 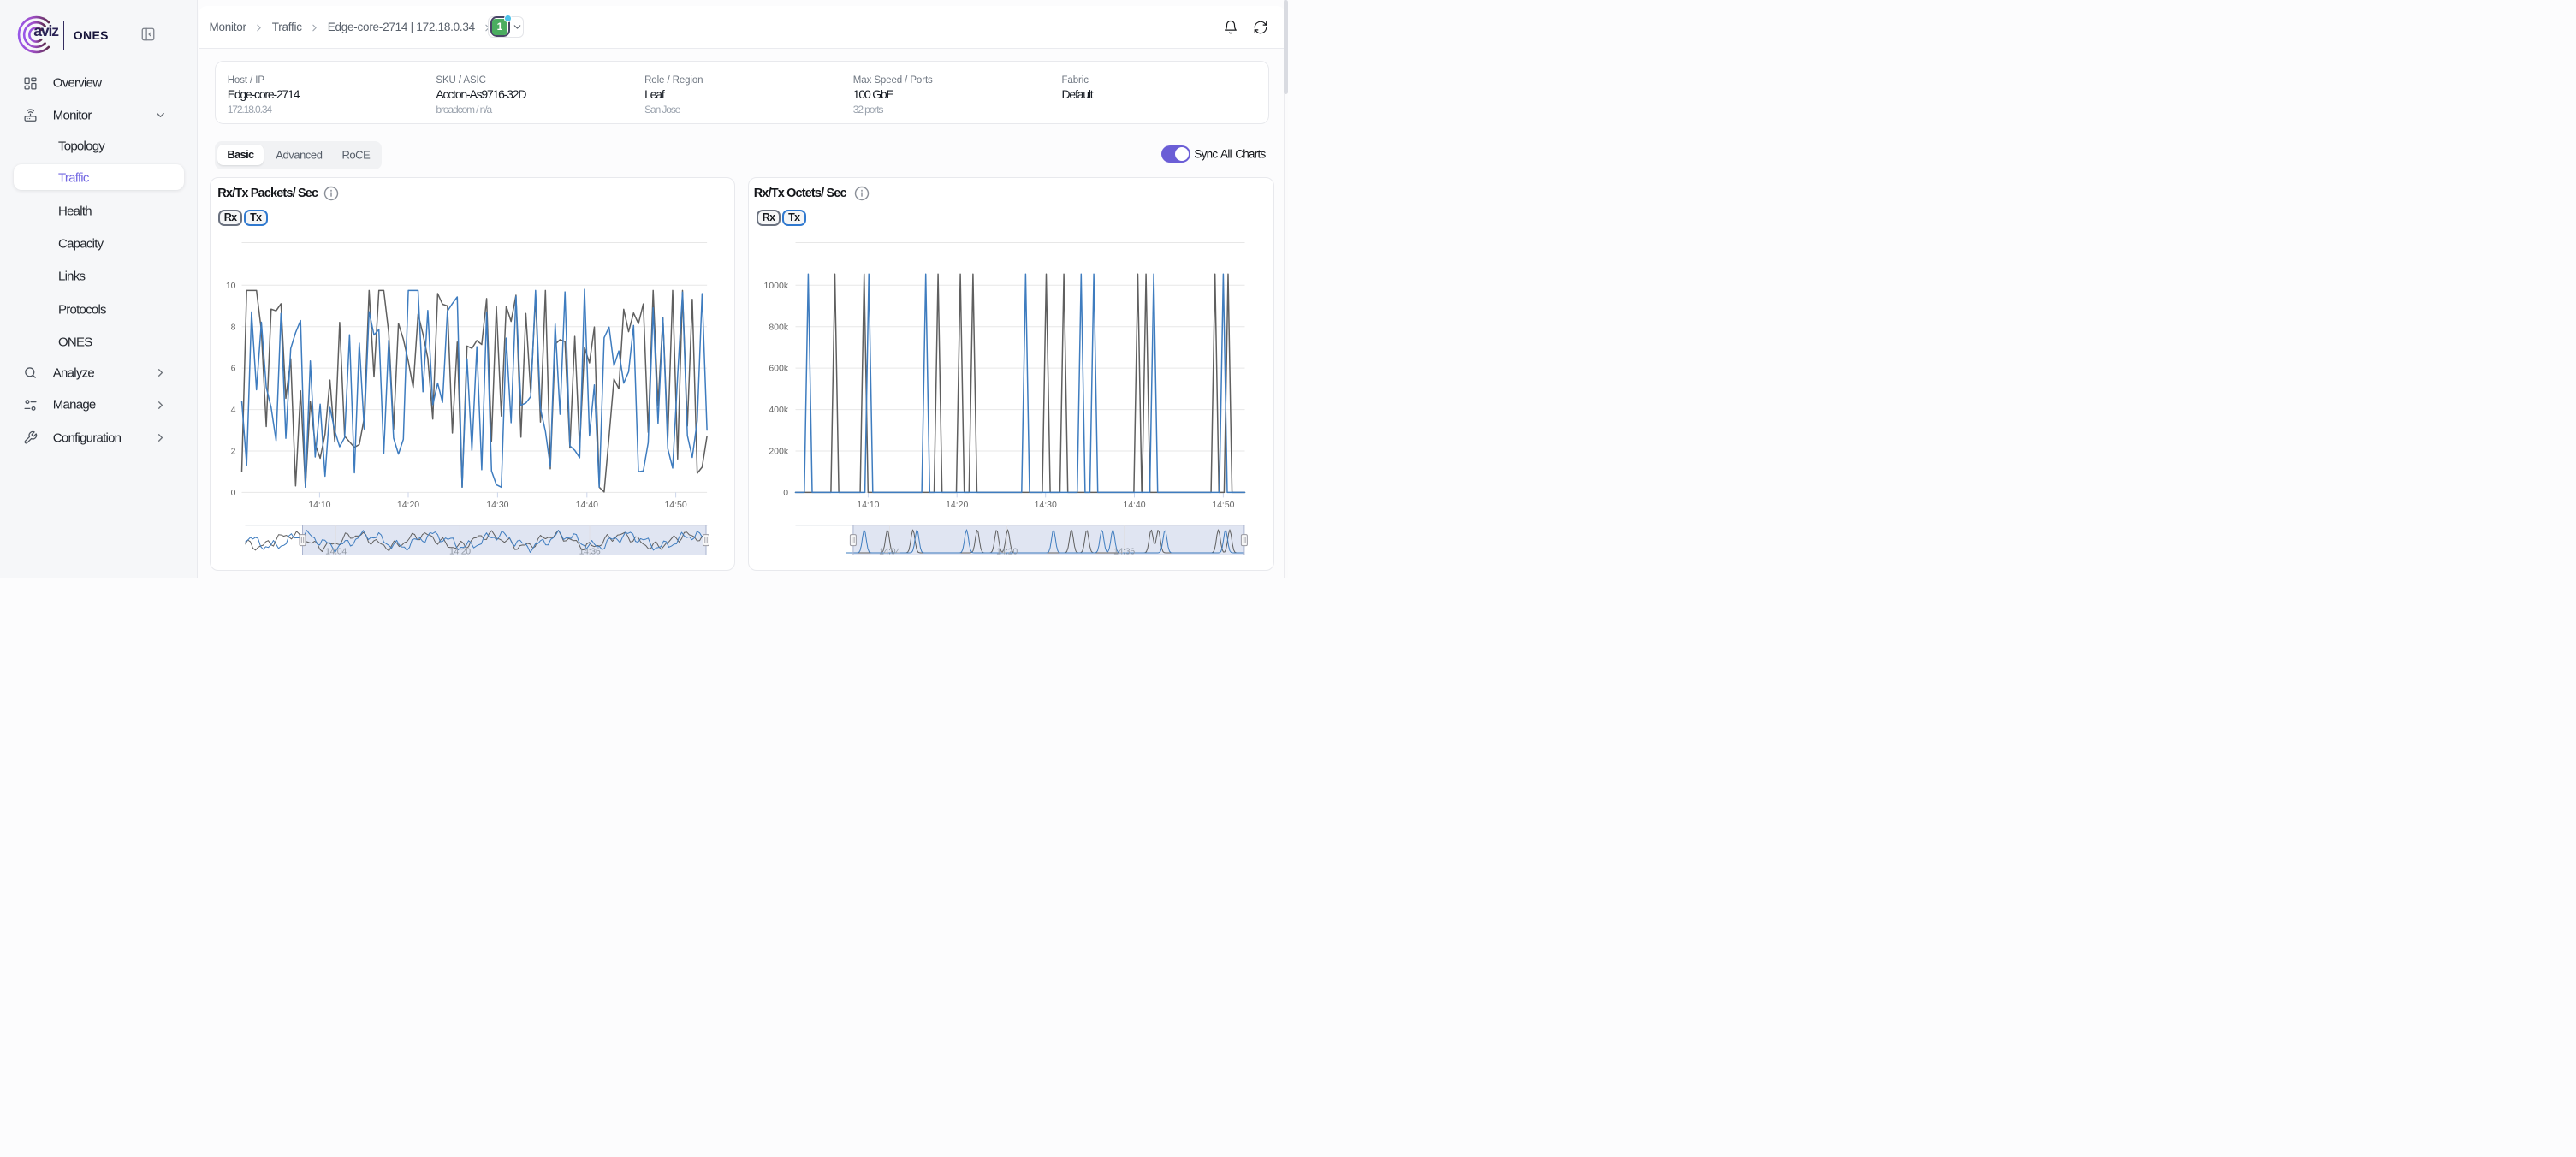 I want to click on svg-text: 400k, so click(x=778, y=410).